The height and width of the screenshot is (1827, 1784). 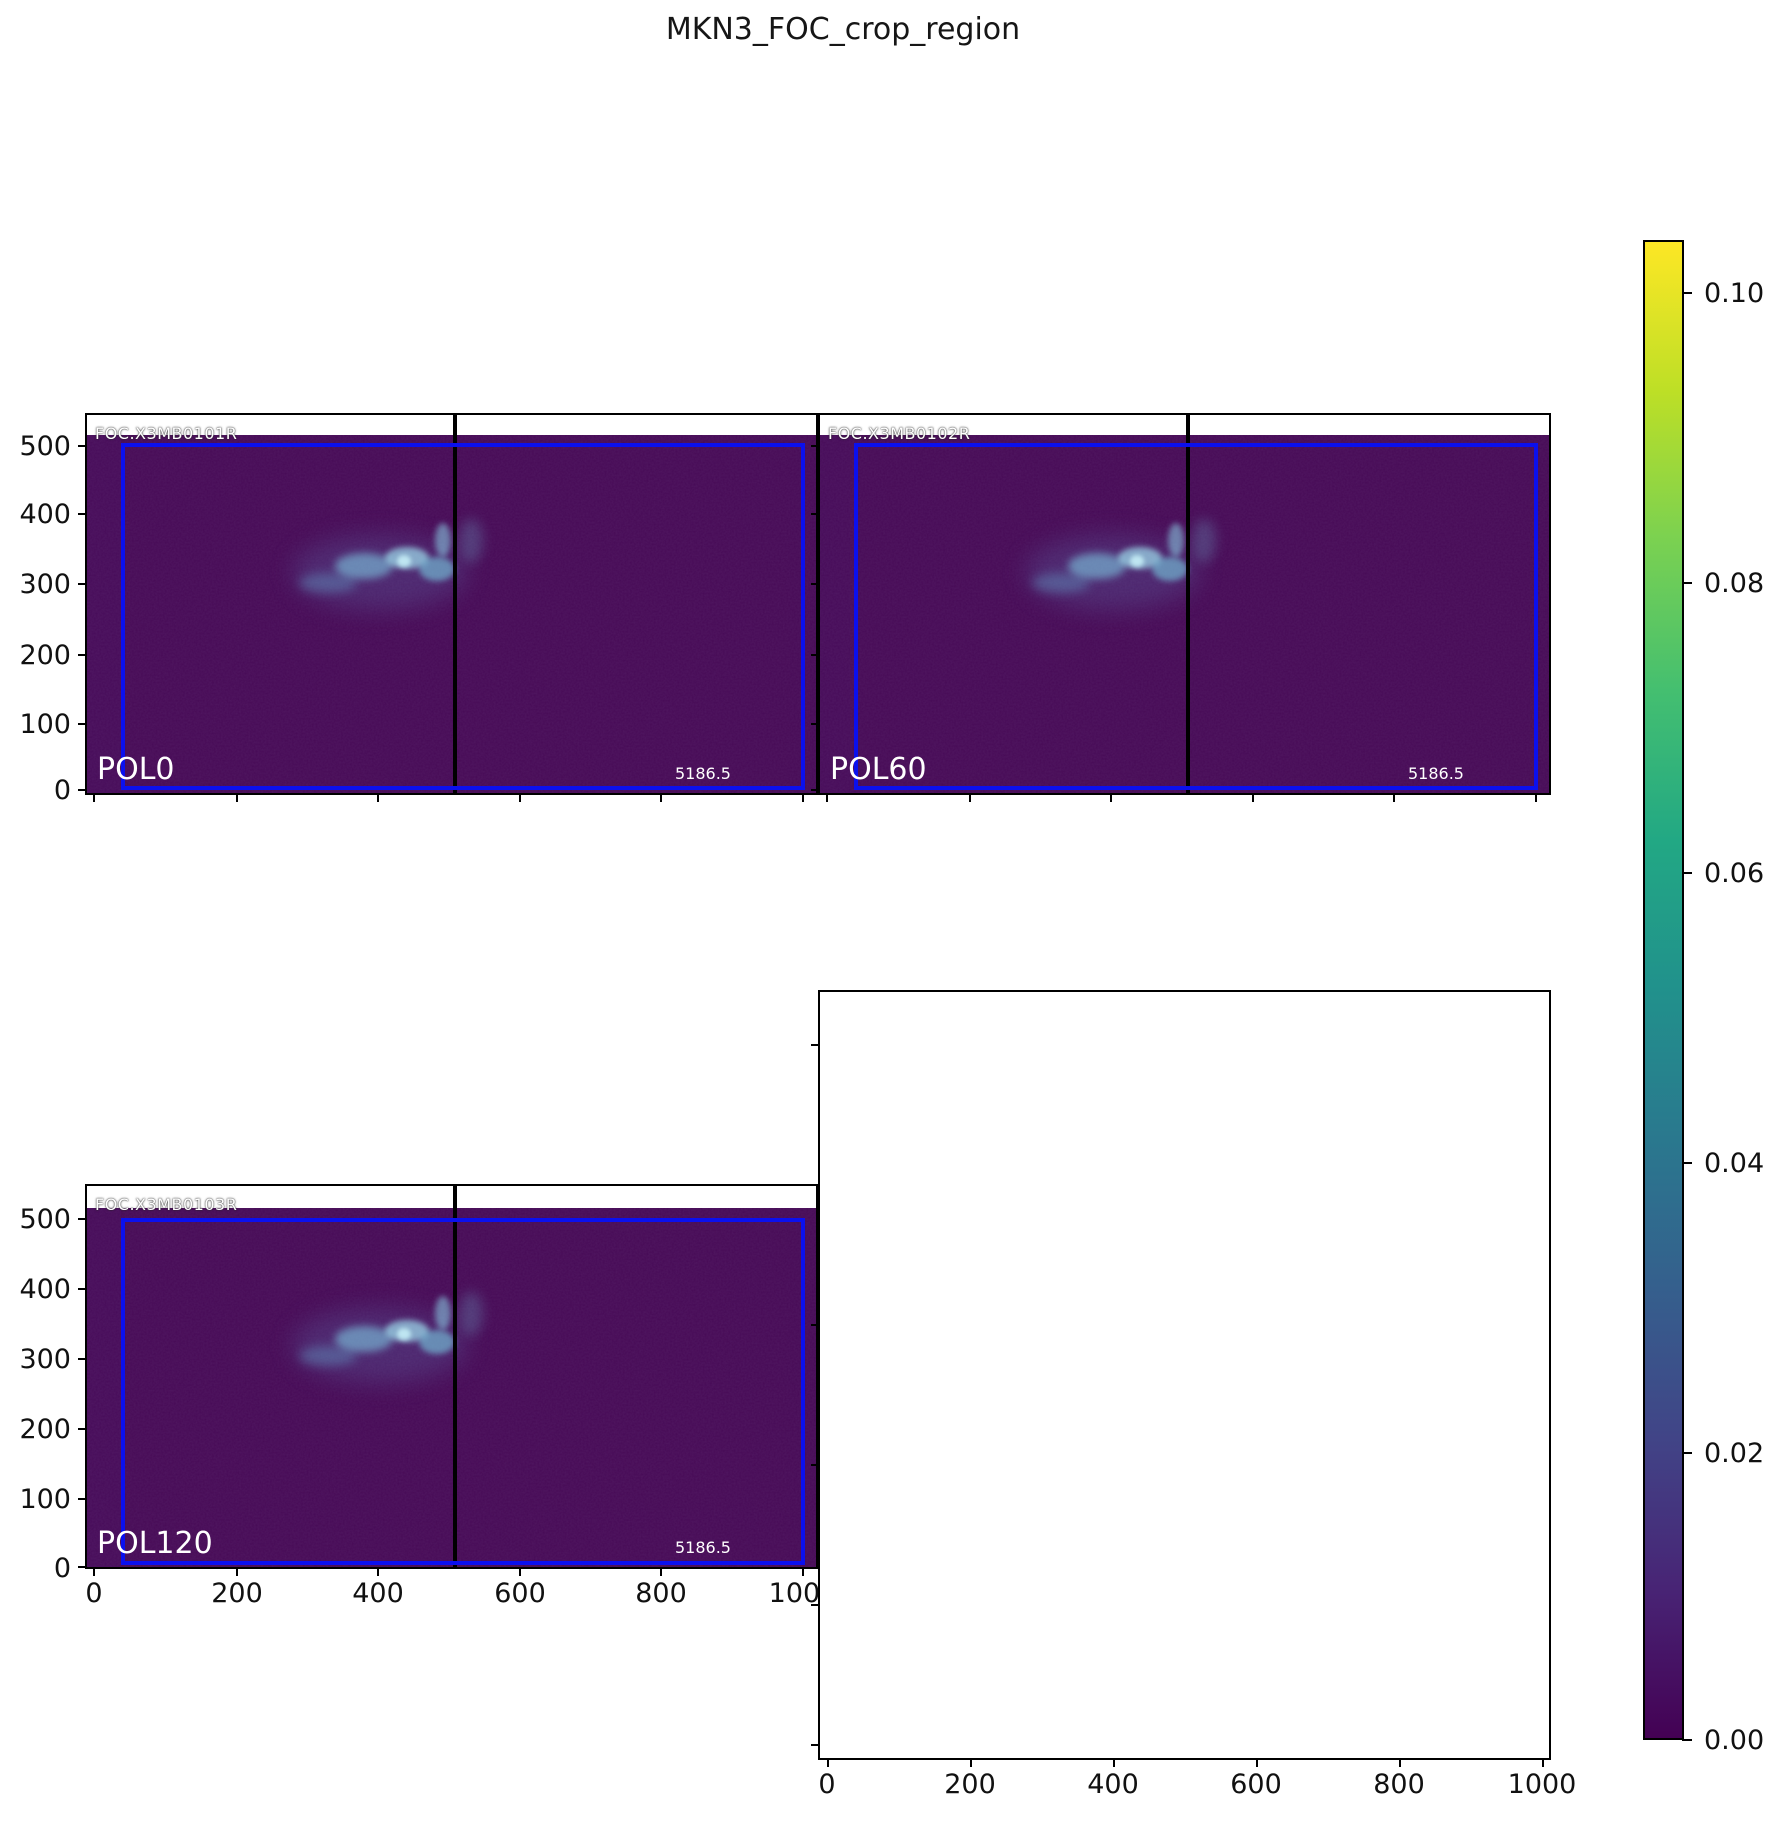 What do you see at coordinates (166, 1204) in the screenshot?
I see `obs-id-label: FOC.X3MB0103R` at bounding box center [166, 1204].